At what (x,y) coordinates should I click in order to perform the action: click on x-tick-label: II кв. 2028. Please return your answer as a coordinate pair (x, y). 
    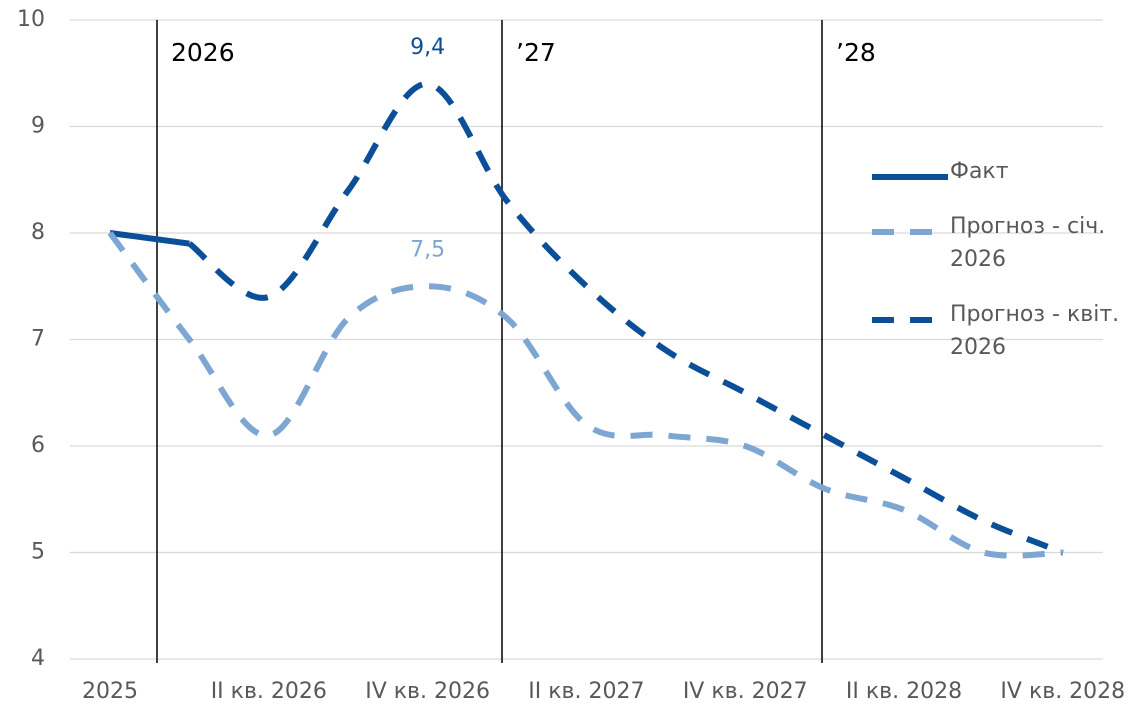
    Looking at the image, I should click on (904, 691).